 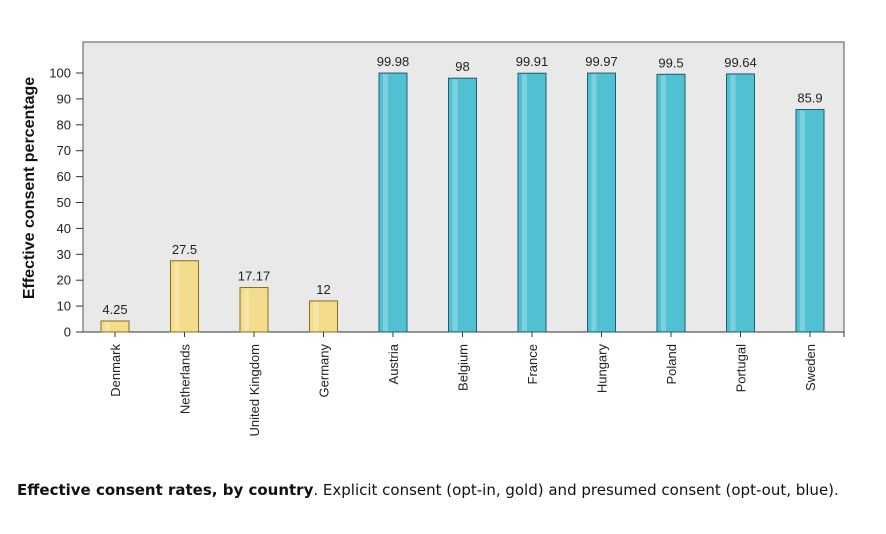 What do you see at coordinates (532, 61) in the screenshot?
I see `data-label: 99.91` at bounding box center [532, 61].